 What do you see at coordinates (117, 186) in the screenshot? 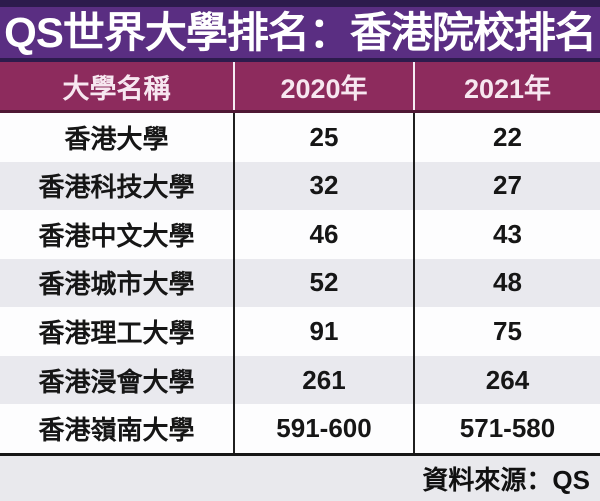
I see `cell-university-name: 香港科技大學` at bounding box center [117, 186].